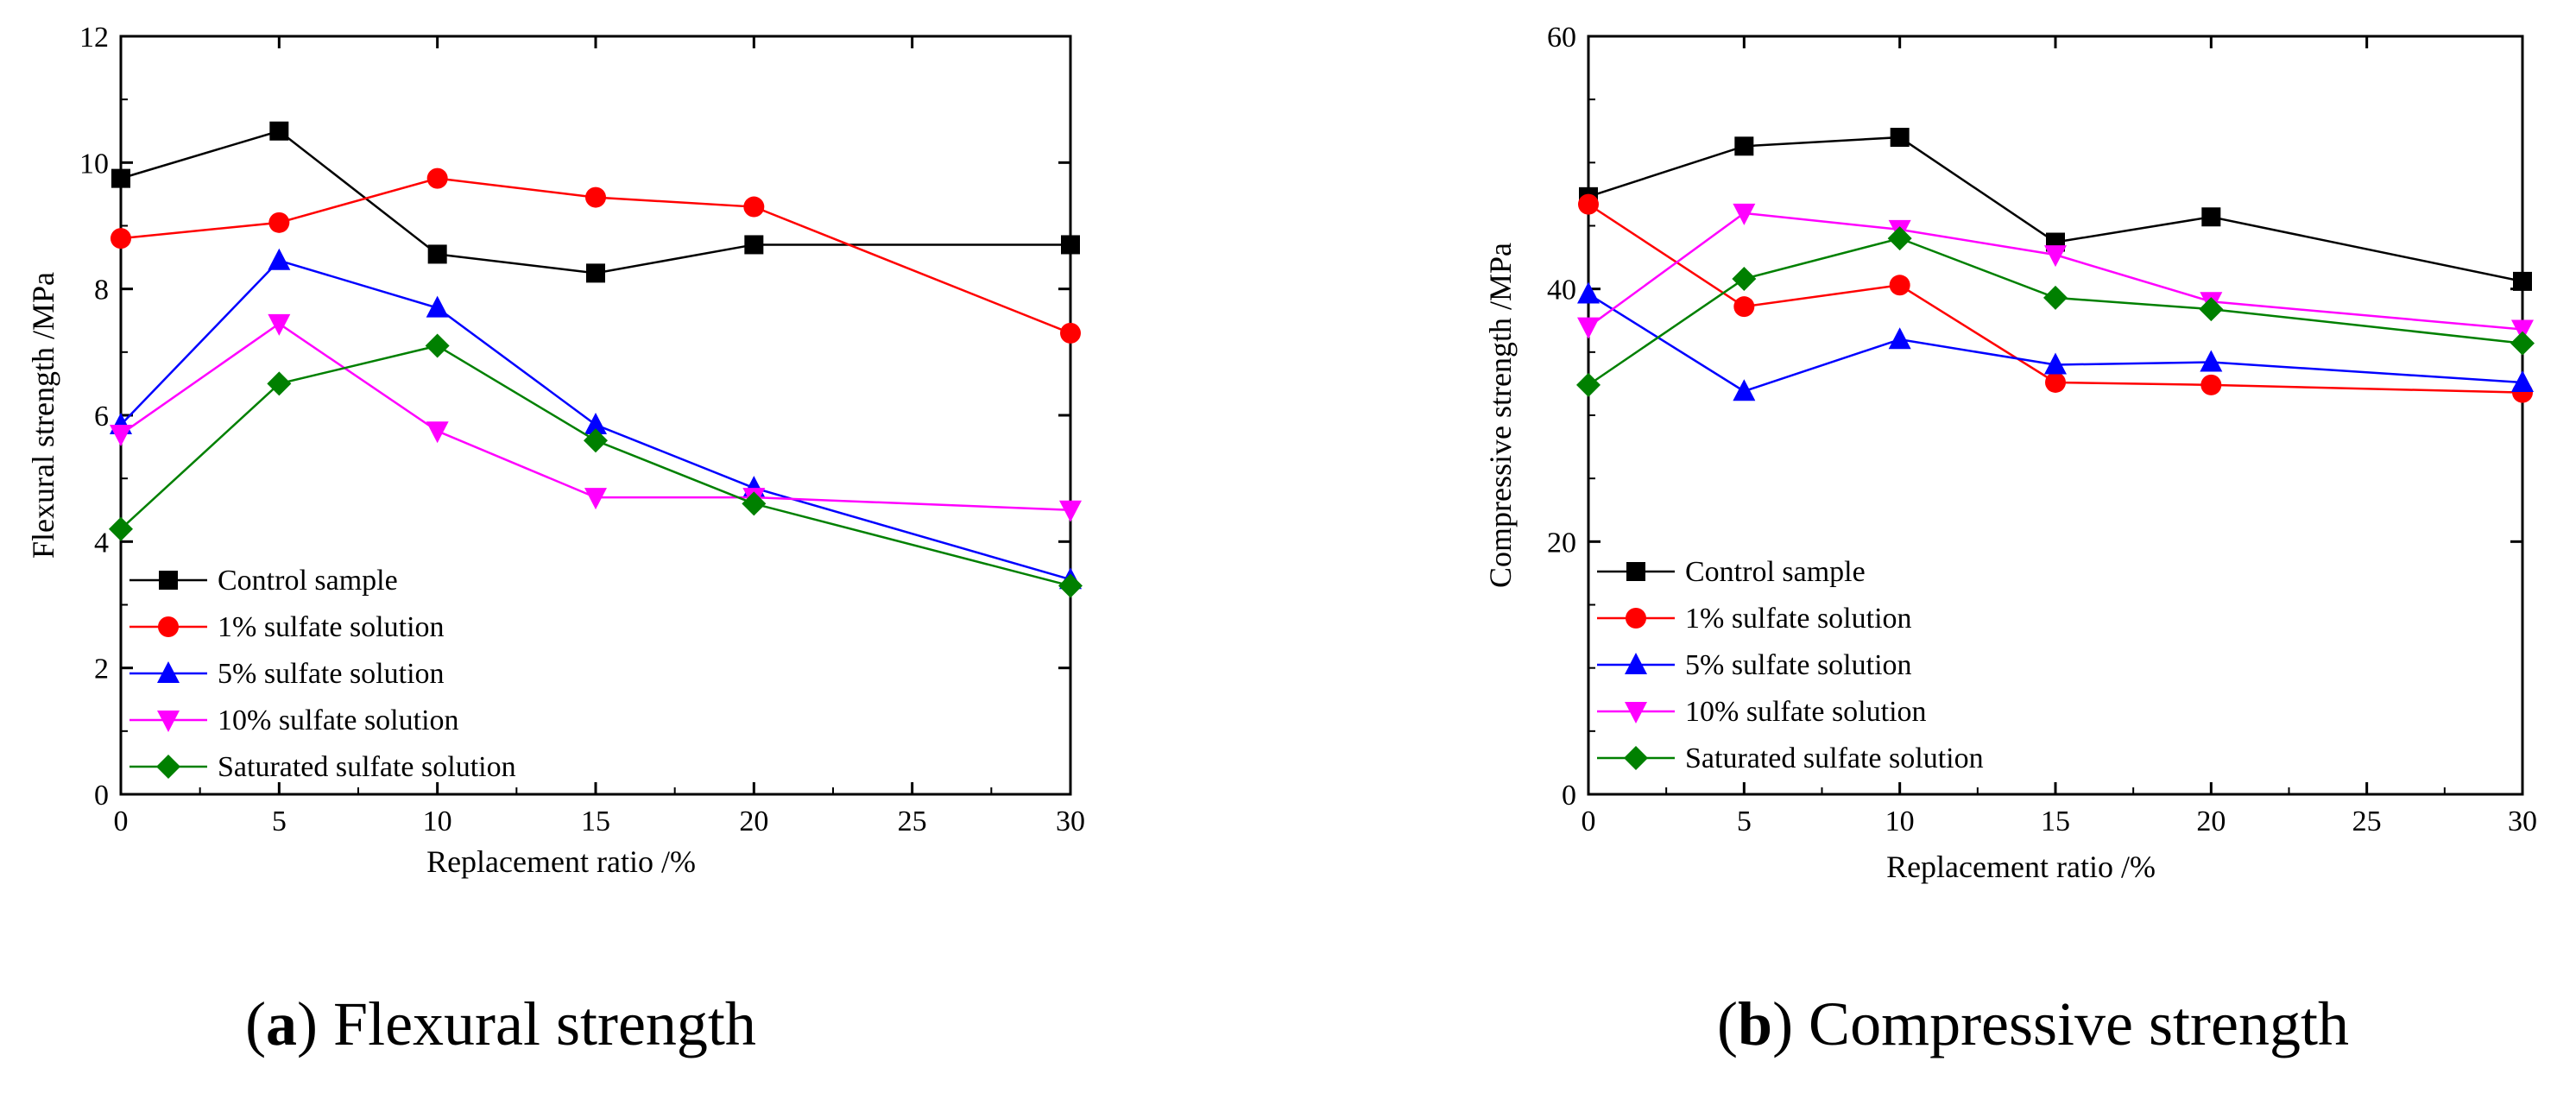 This screenshot has width=2576, height=1093. Describe the element at coordinates (437, 821) in the screenshot. I see `panel-a-x-tick-label: 10` at that location.